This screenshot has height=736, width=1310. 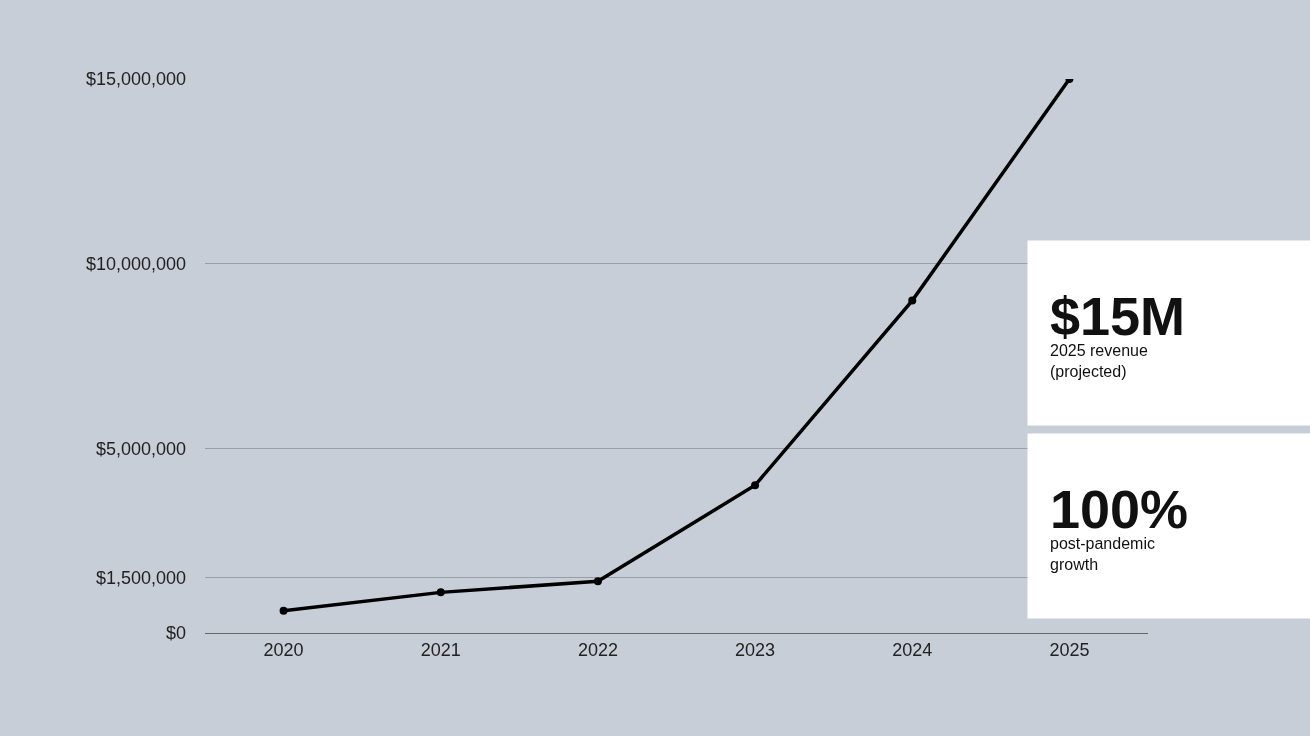 I want to click on y-tick-label: $5,000,000, so click(x=140, y=448).